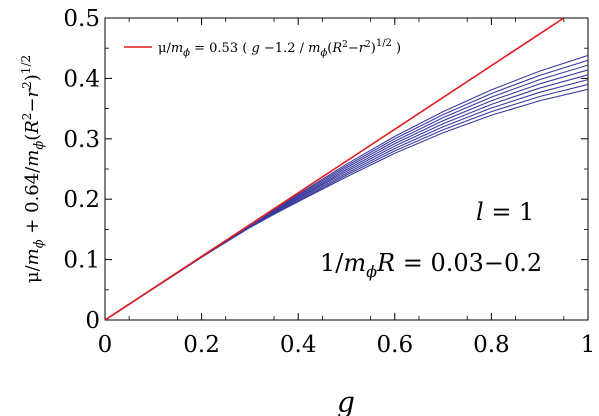  Describe the element at coordinates (491, 345) in the screenshot. I see `x-tick-label: 0.8` at that location.